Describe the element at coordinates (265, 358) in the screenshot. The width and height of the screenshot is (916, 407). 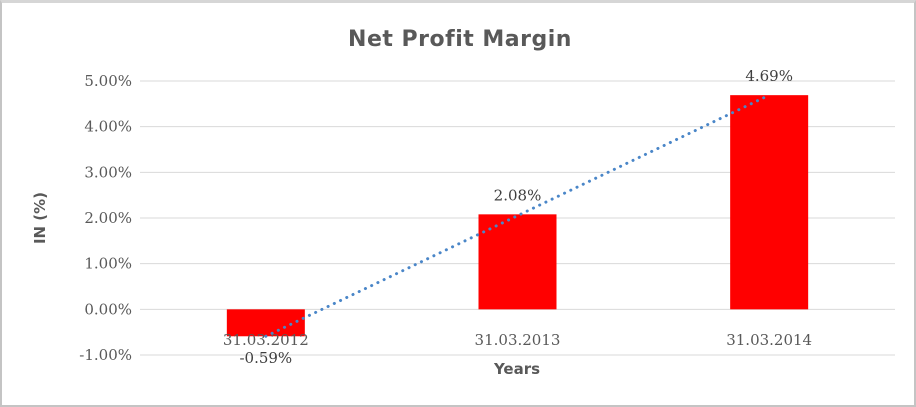
I see `data-label: -0.59%` at that location.